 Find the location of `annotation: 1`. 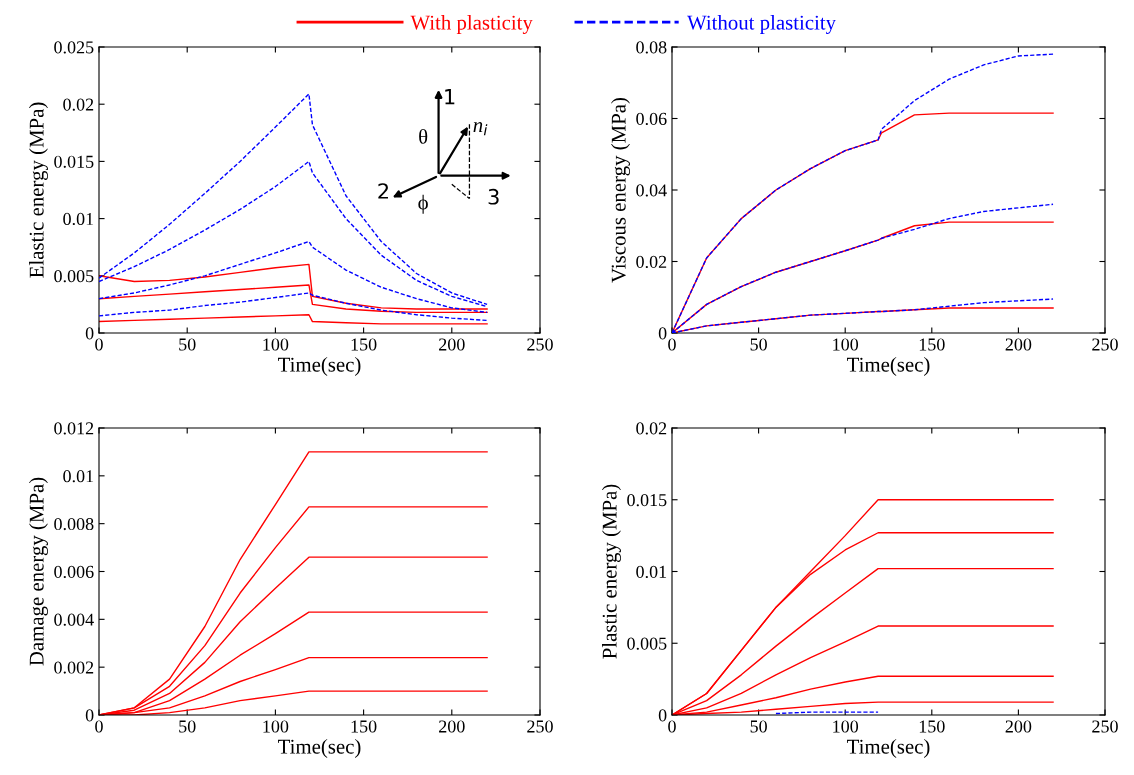

annotation: 1 is located at coordinates (450, 97).